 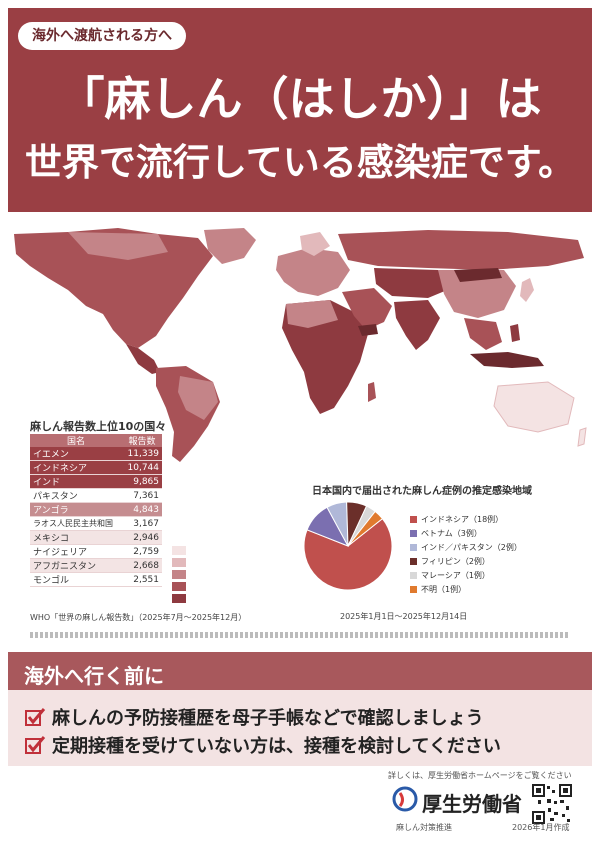 I want to click on map-canada-north, so click(x=118, y=246).